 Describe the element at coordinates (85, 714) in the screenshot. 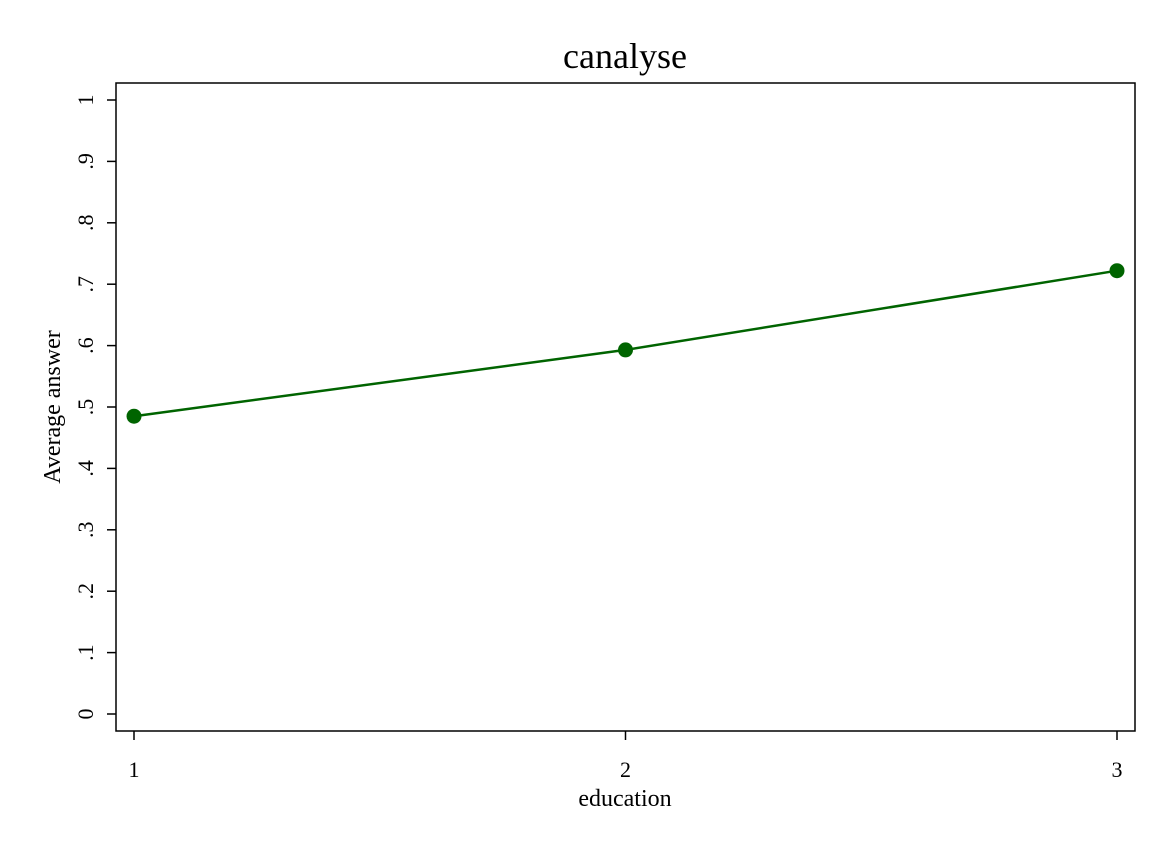

I see `y-tick-label: 0` at that location.